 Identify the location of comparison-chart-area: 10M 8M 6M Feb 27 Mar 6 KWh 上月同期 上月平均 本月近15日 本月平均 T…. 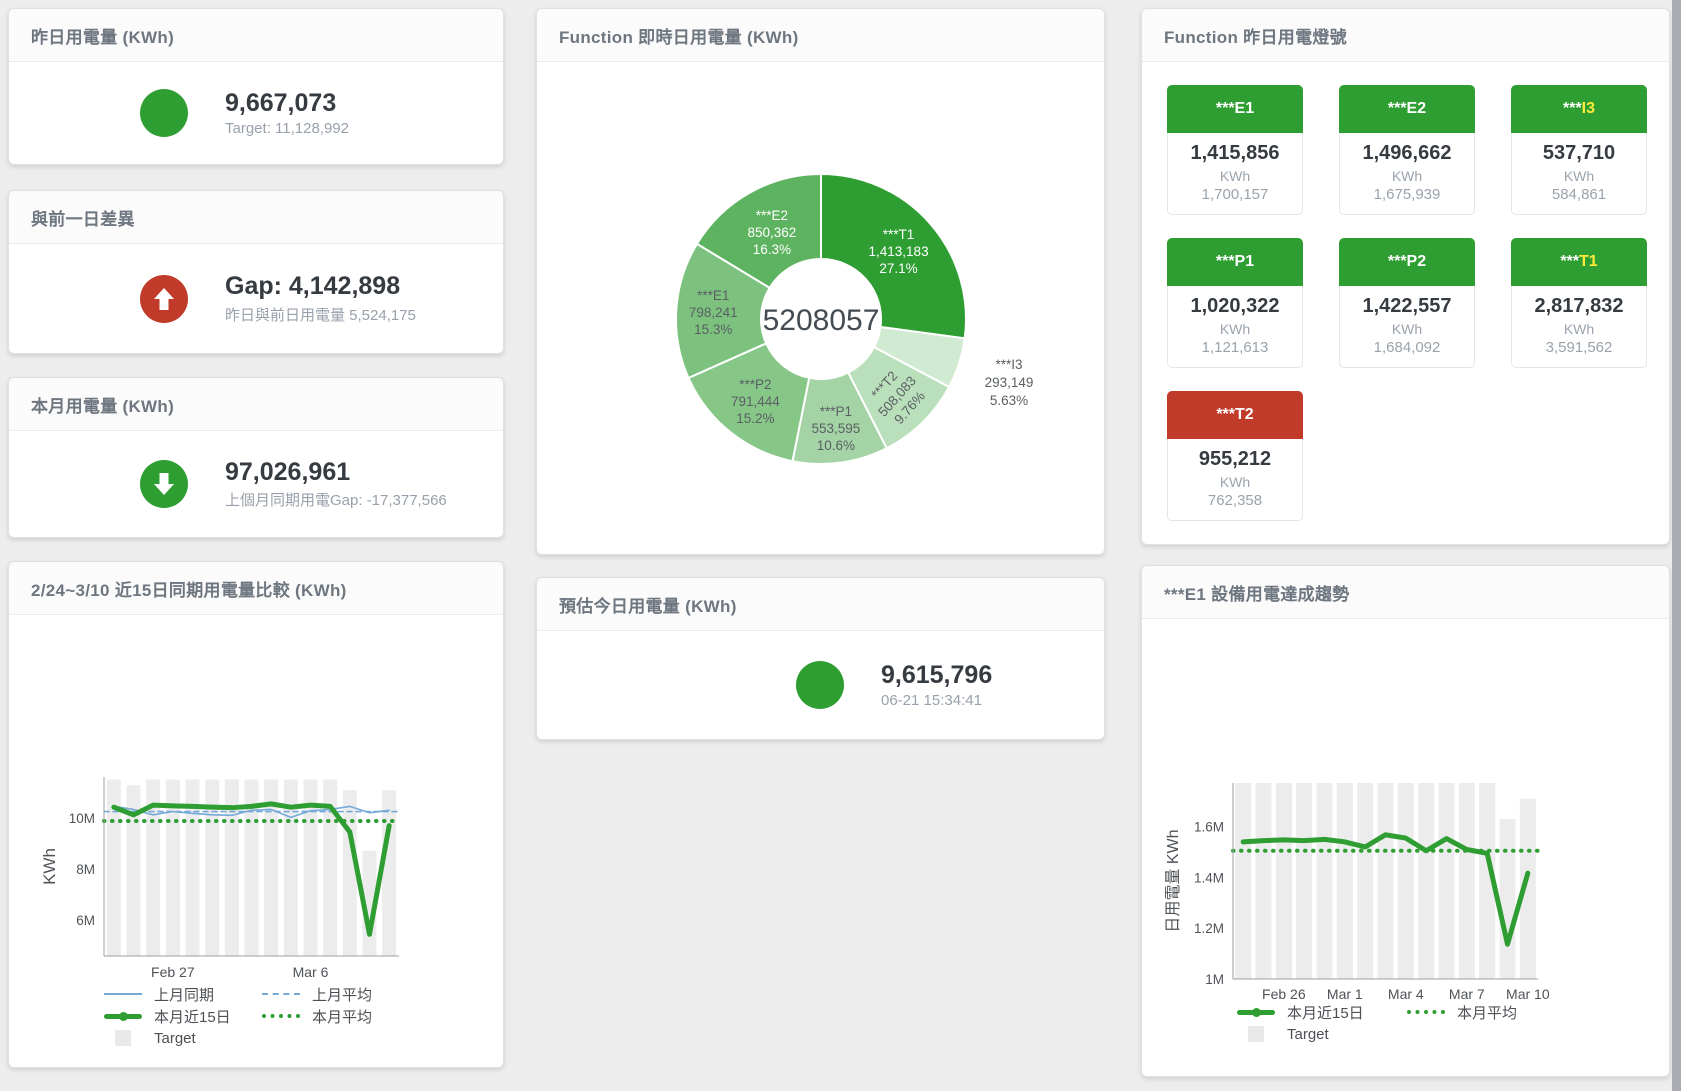
(256, 841).